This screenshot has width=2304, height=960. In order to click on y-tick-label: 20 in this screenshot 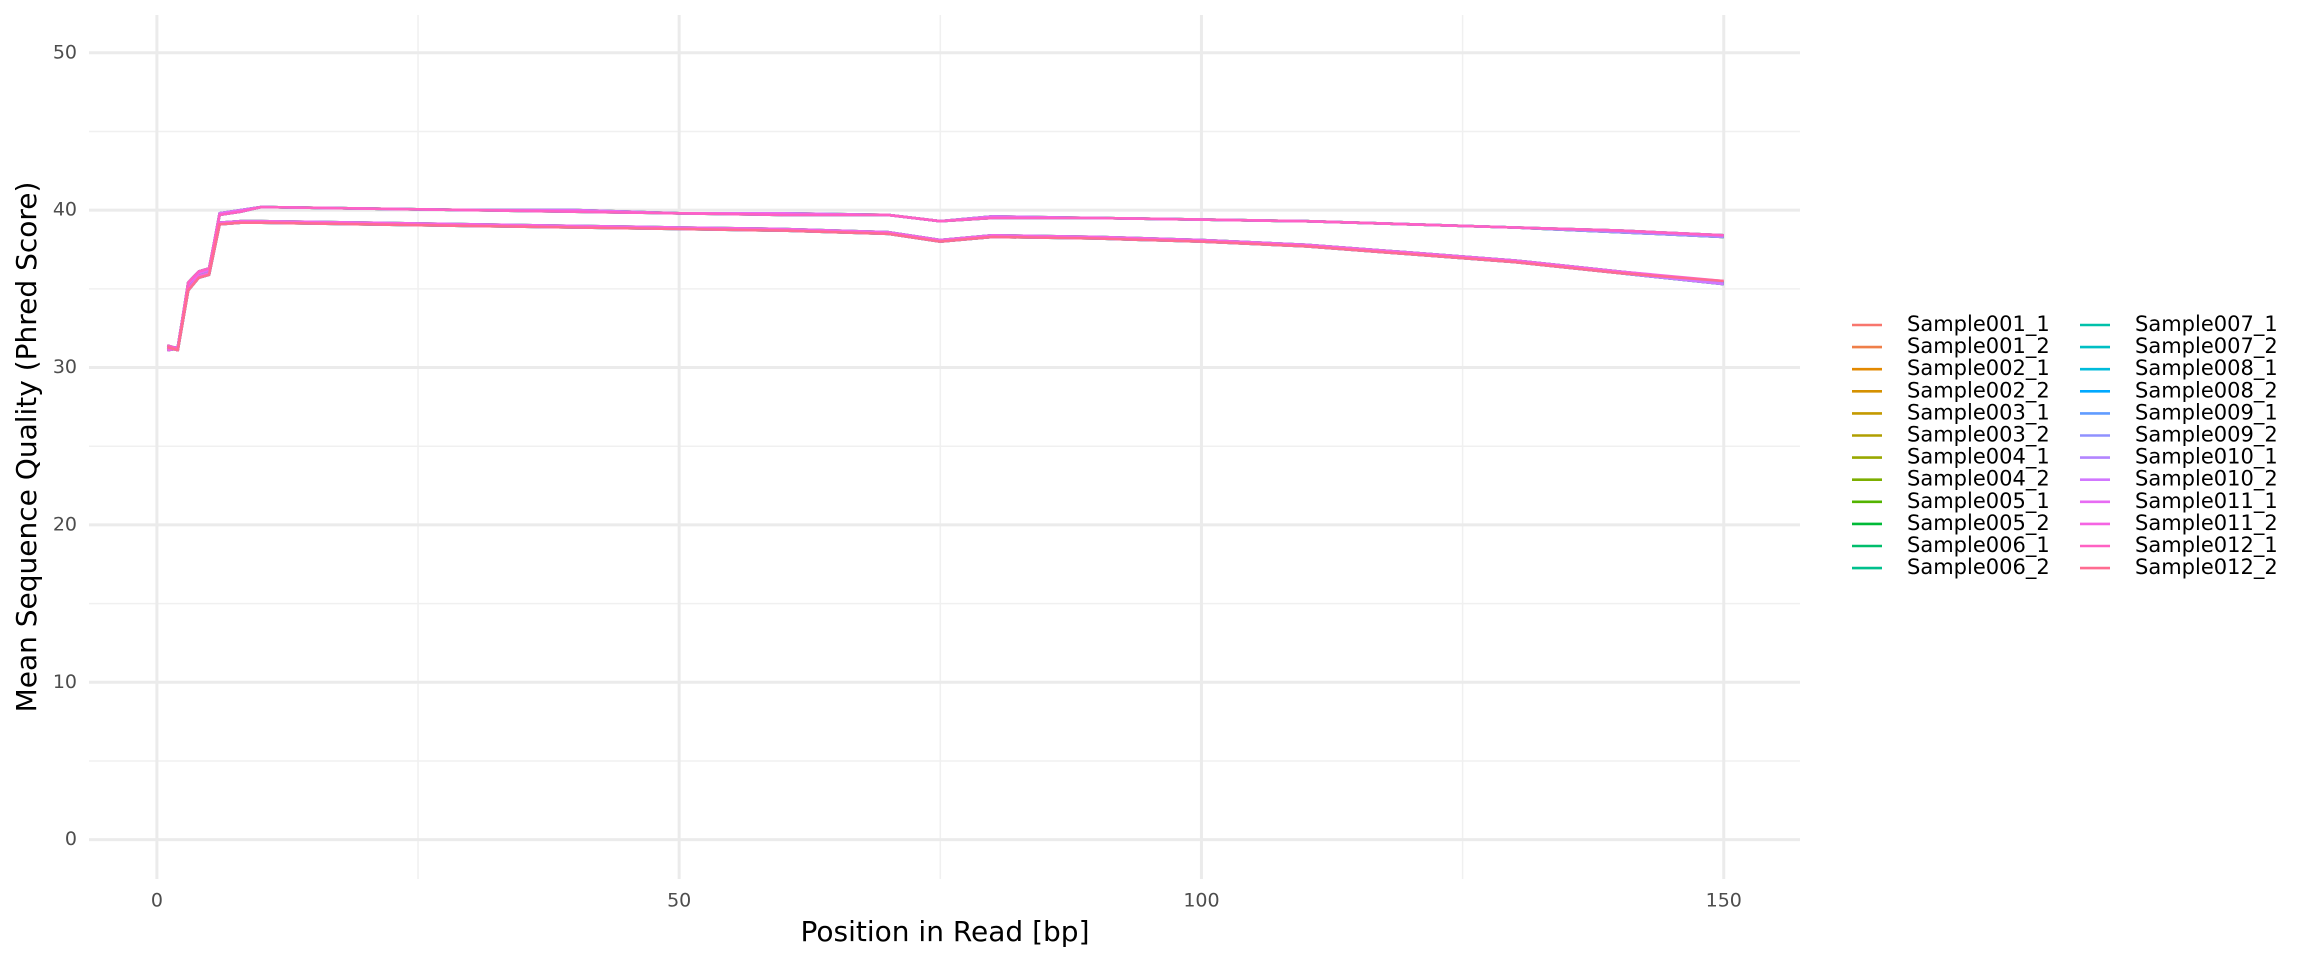, I will do `click(65, 524)`.